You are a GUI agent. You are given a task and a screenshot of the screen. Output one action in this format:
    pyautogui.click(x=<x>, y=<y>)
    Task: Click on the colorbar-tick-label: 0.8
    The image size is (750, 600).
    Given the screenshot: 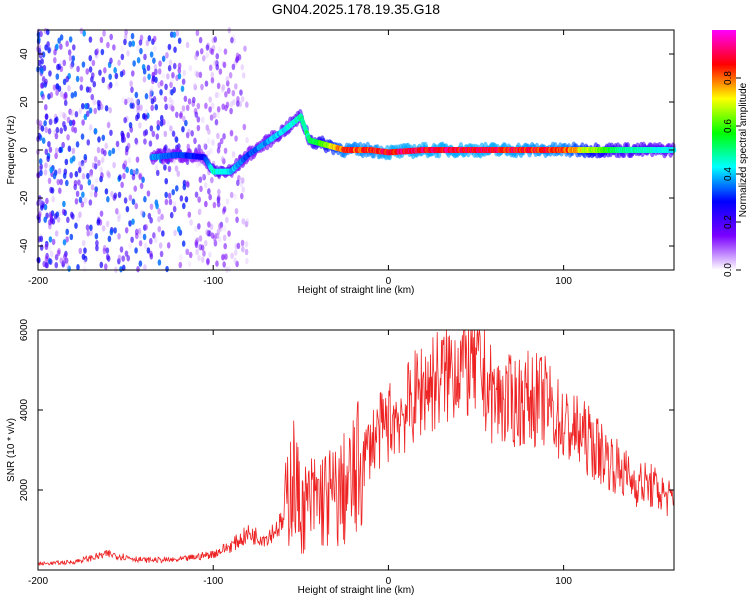 What is the action you would take?
    pyautogui.click(x=728, y=78)
    